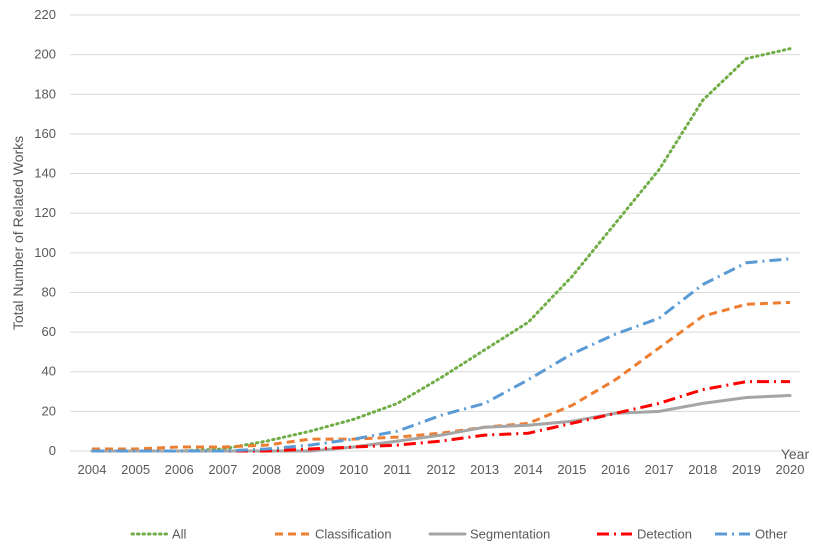  I want to click on y-tick-label: 180, so click(45, 93).